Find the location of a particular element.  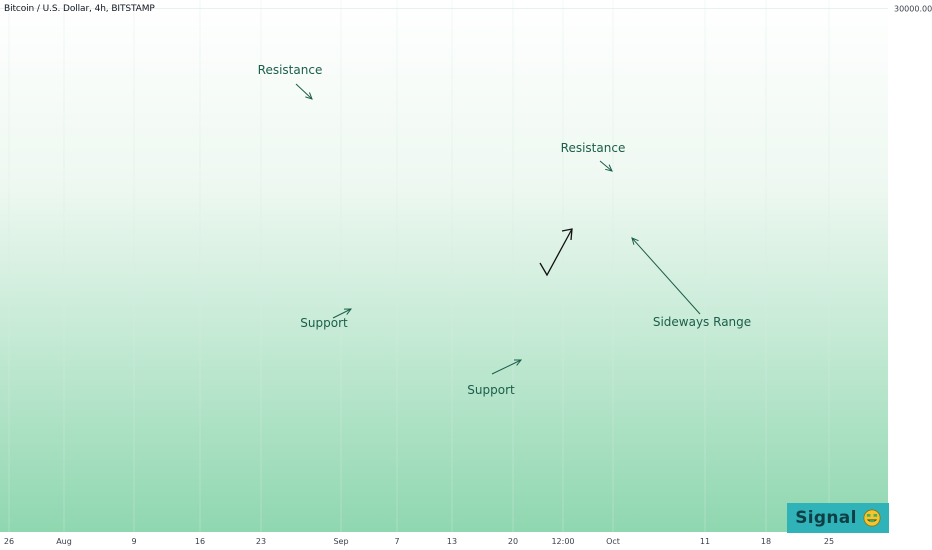

time-tick-label: Sep is located at coordinates (340, 541).